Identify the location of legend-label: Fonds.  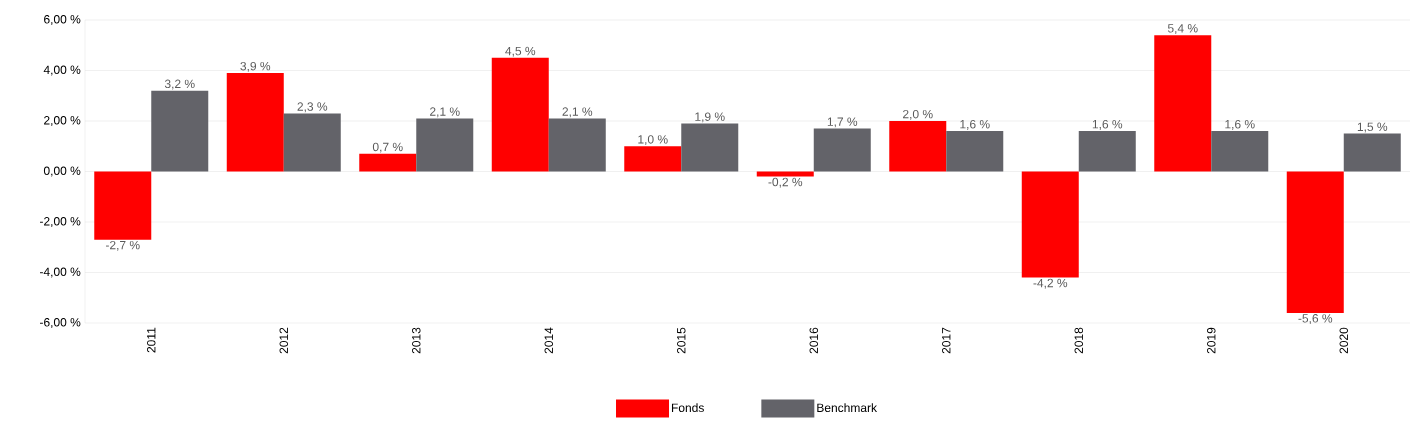
(687, 407).